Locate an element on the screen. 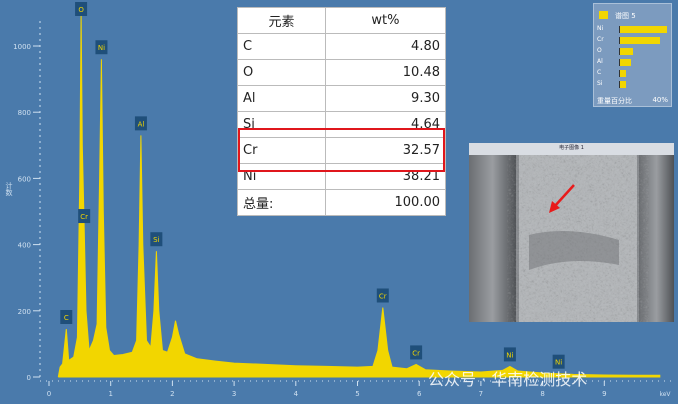  legend-bar-label: Cr is located at coordinates (600, 39).